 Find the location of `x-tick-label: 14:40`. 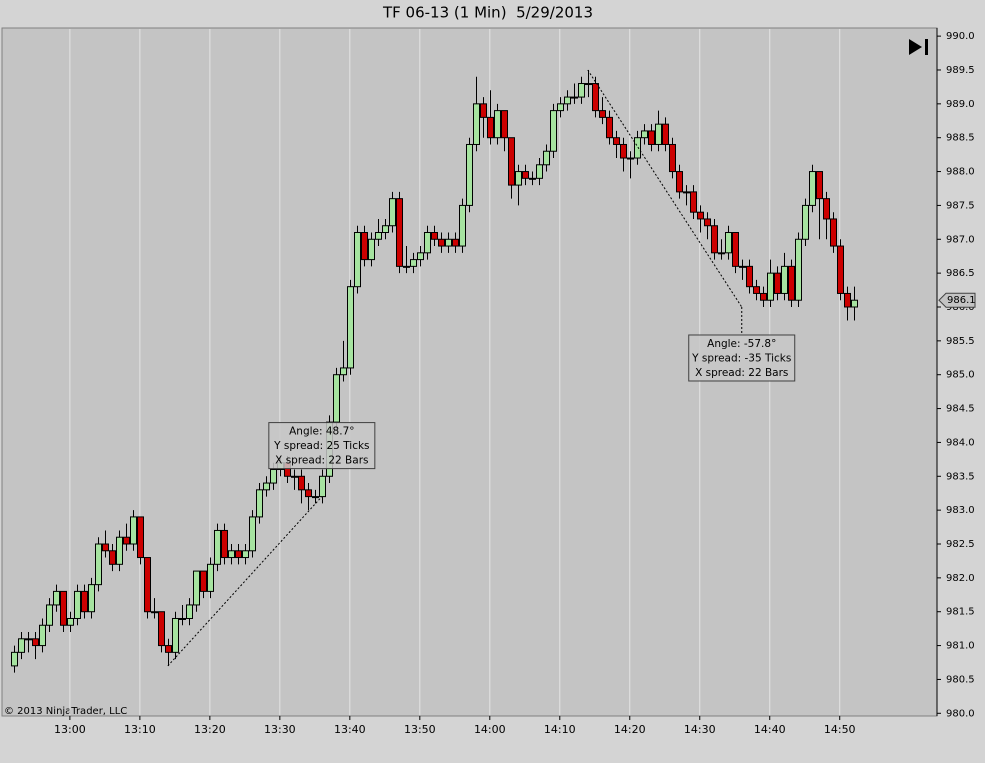

x-tick-label: 14:40 is located at coordinates (770, 729).